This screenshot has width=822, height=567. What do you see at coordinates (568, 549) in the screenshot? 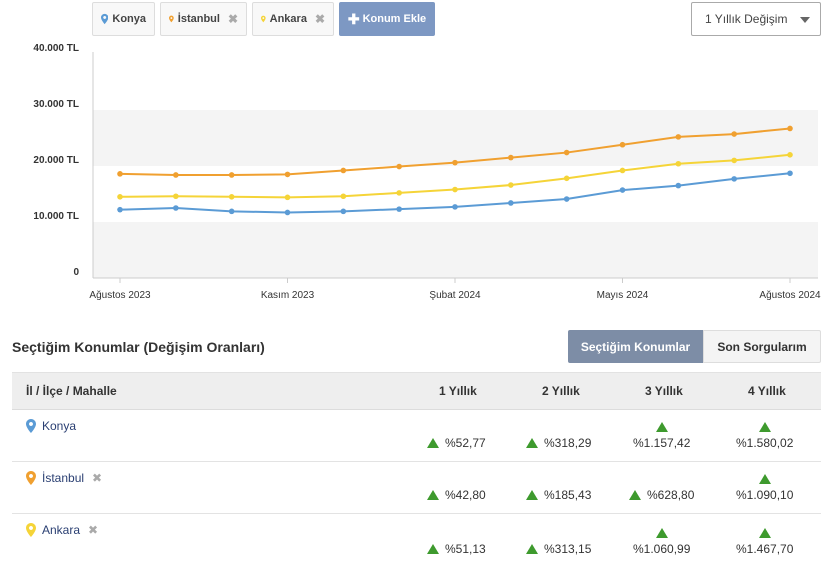
I see `change-2y-value: %313,15` at bounding box center [568, 549].